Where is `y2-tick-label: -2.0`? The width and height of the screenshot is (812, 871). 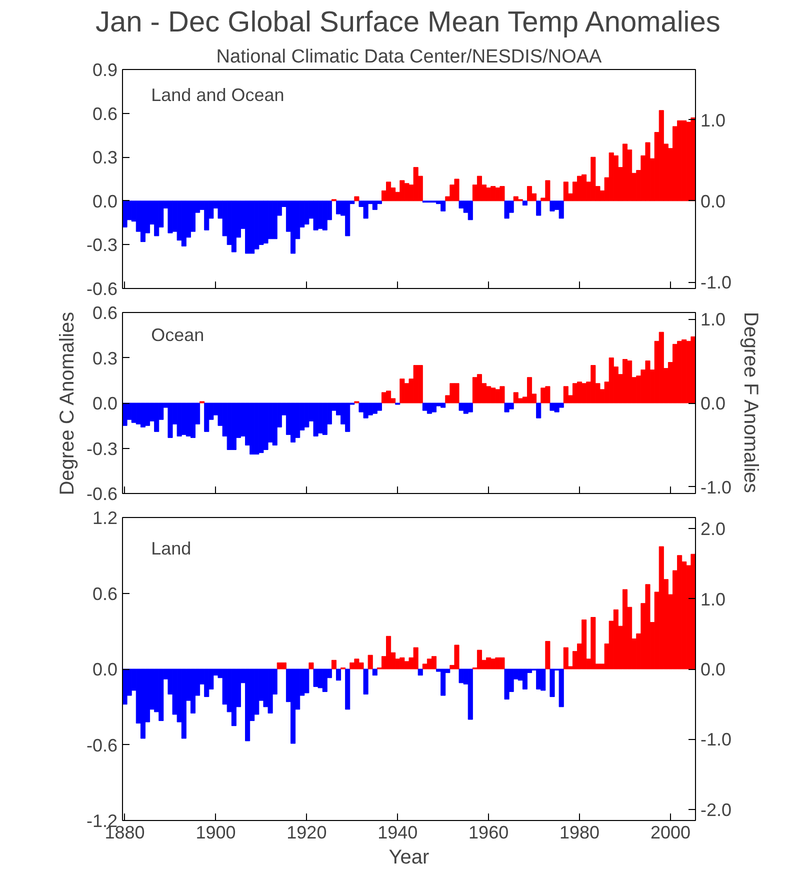 y2-tick-label: -2.0 is located at coordinates (716, 810).